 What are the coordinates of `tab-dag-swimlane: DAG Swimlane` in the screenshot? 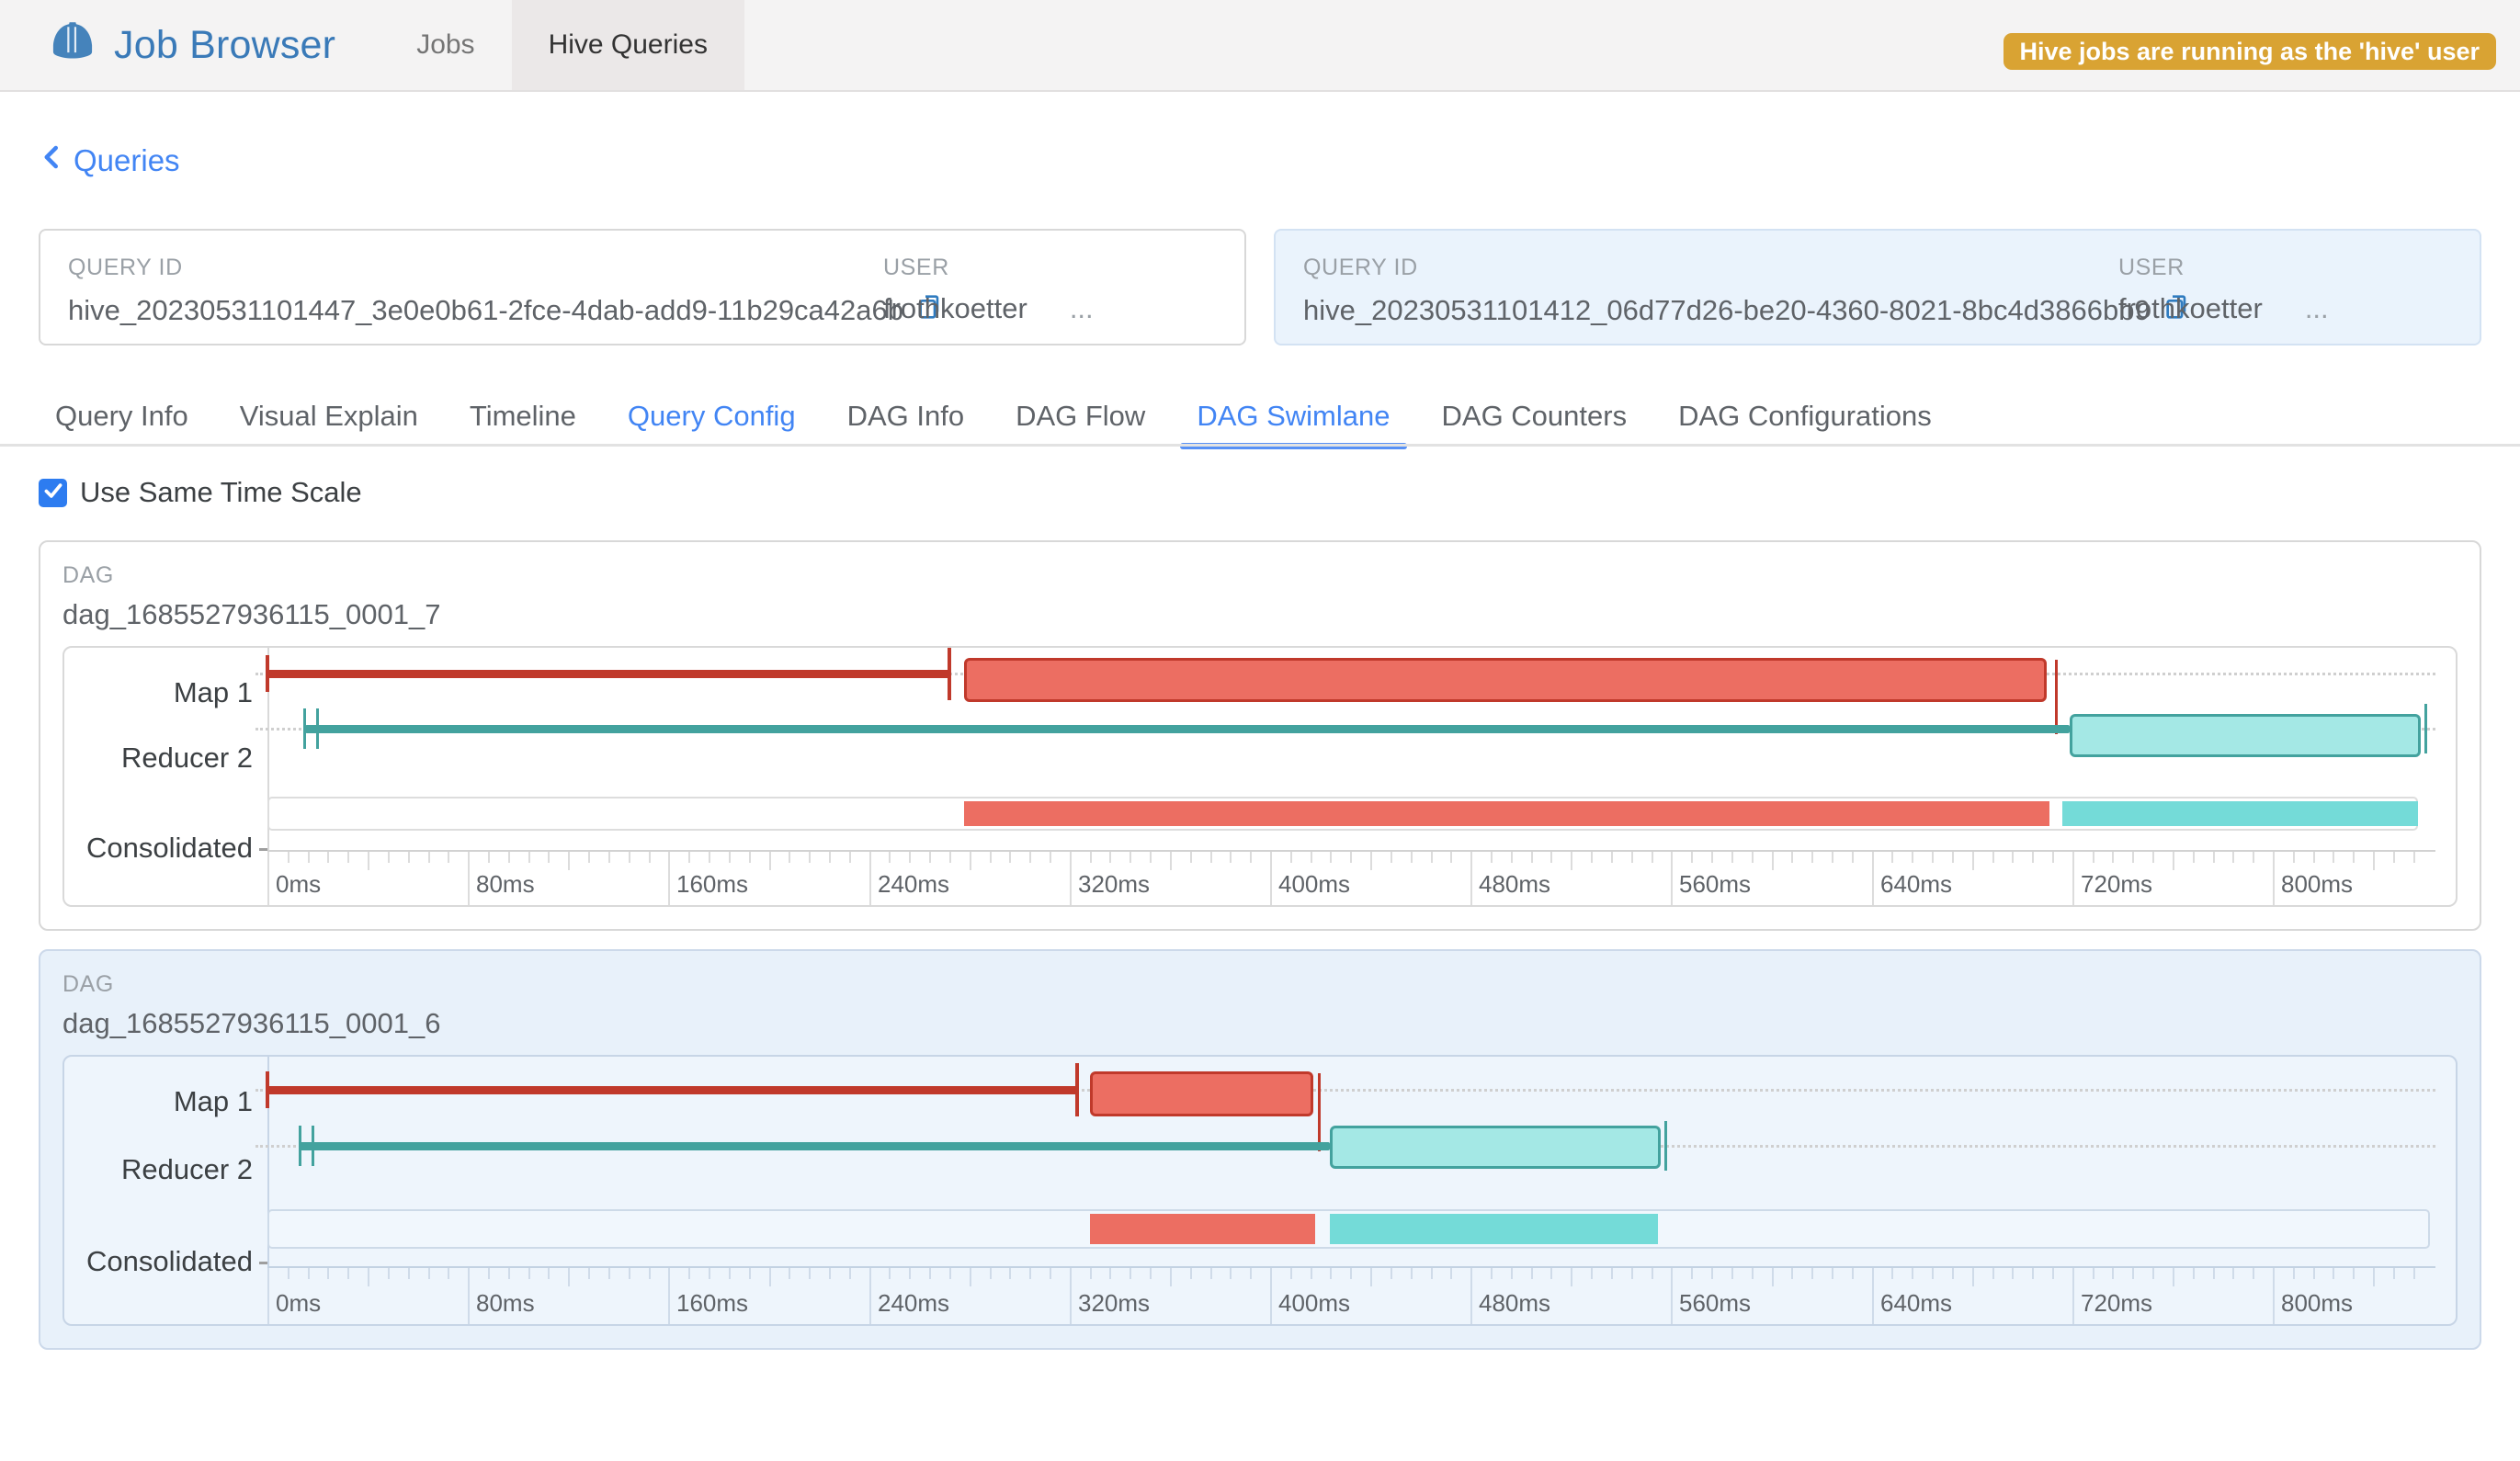 It's located at (1293, 417).